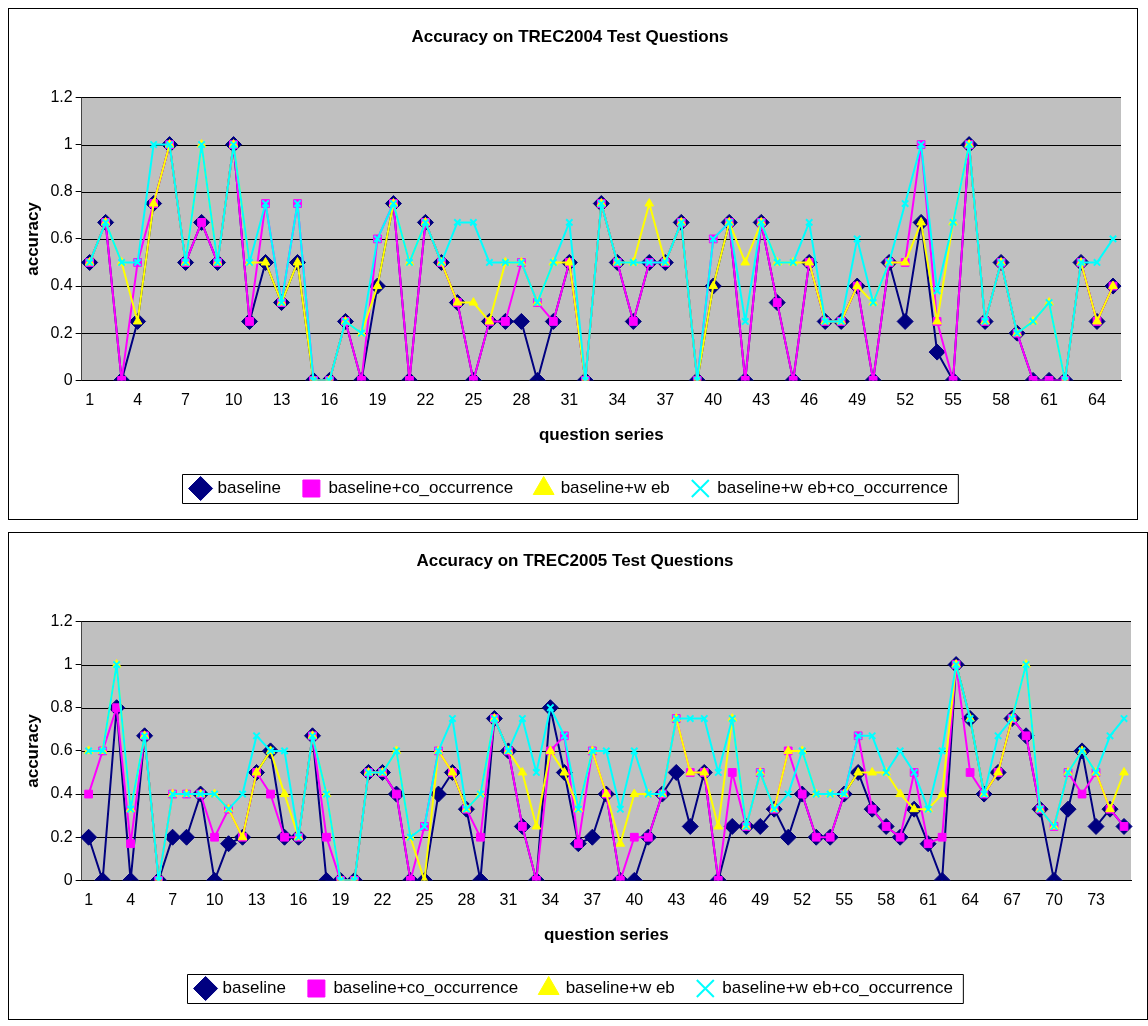 Image resolution: width=1148 pixels, height=1026 pixels. Describe the element at coordinates (1012, 900) in the screenshot. I see `x-tick-label: 67` at that location.